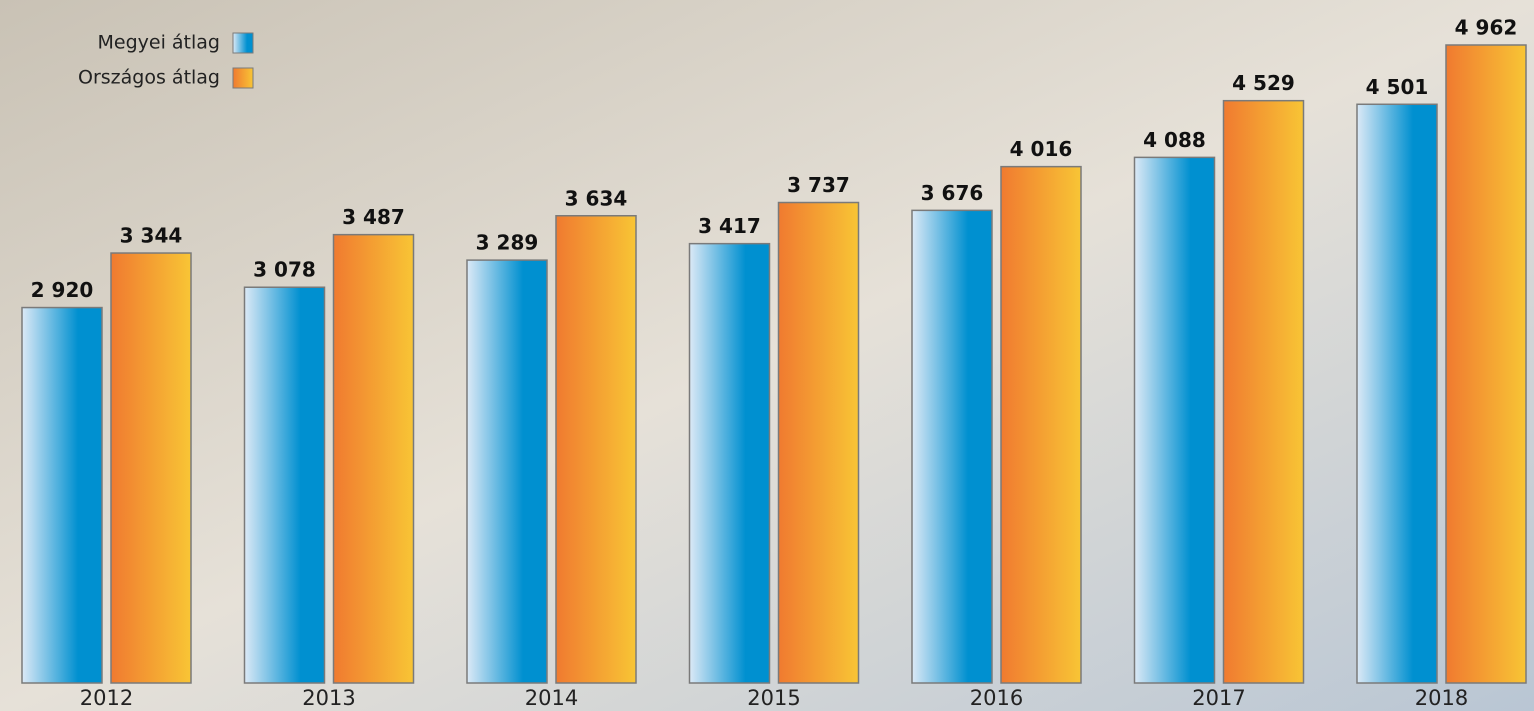 This screenshot has height=711, width=1534. What do you see at coordinates (106, 698) in the screenshot?
I see `x-tick-label: 2012` at bounding box center [106, 698].